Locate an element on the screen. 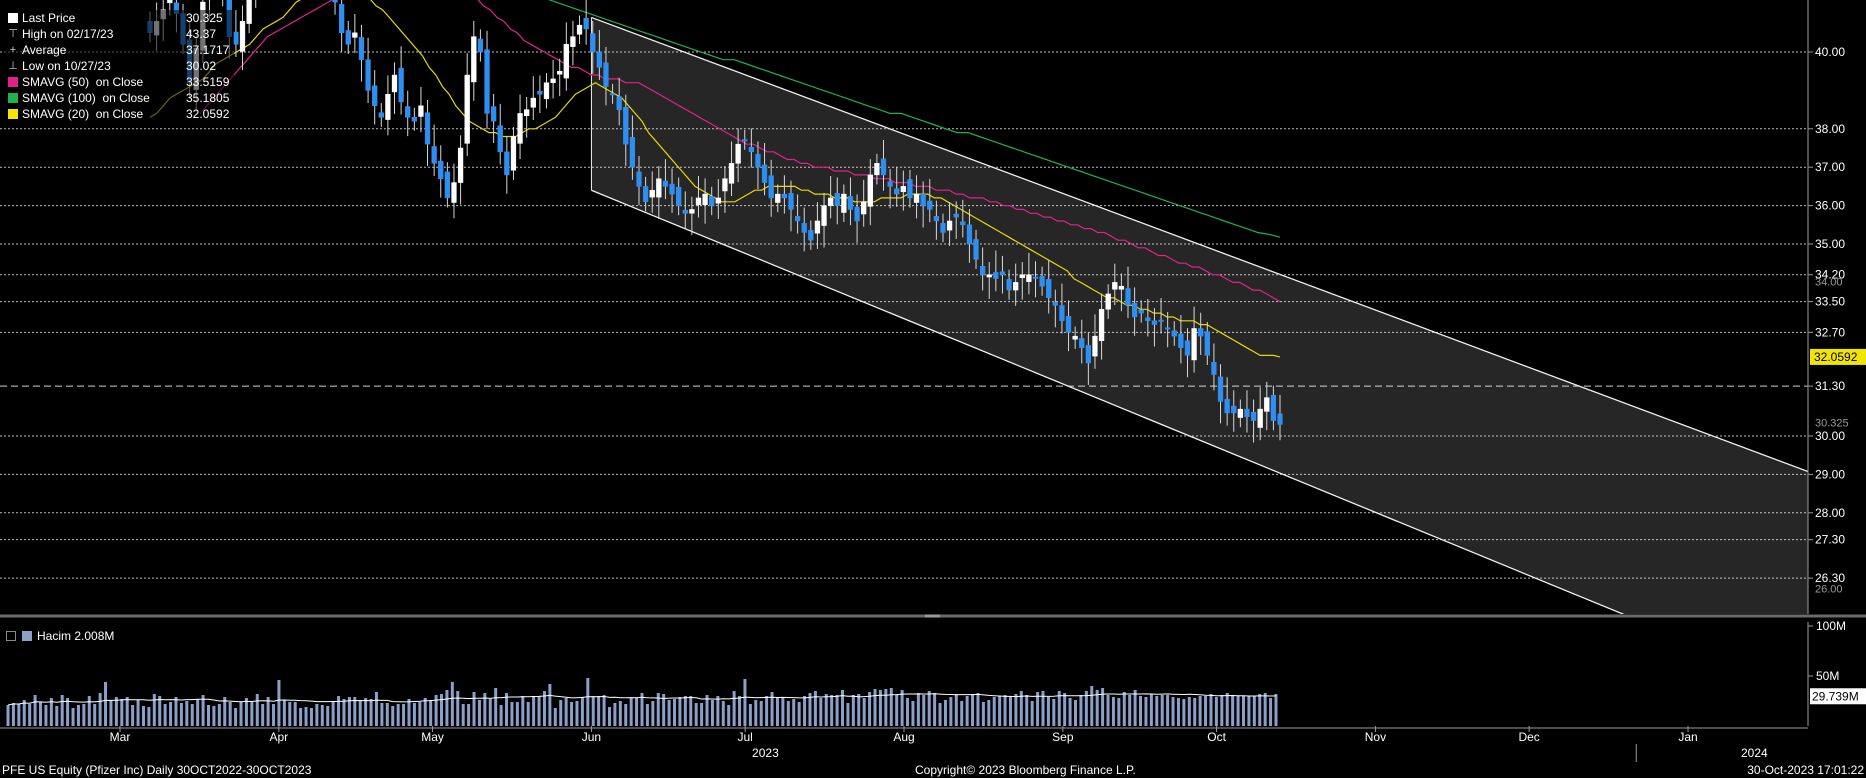 This screenshot has height=778, width=1866. collapse-icon is located at coordinates (11, 636).